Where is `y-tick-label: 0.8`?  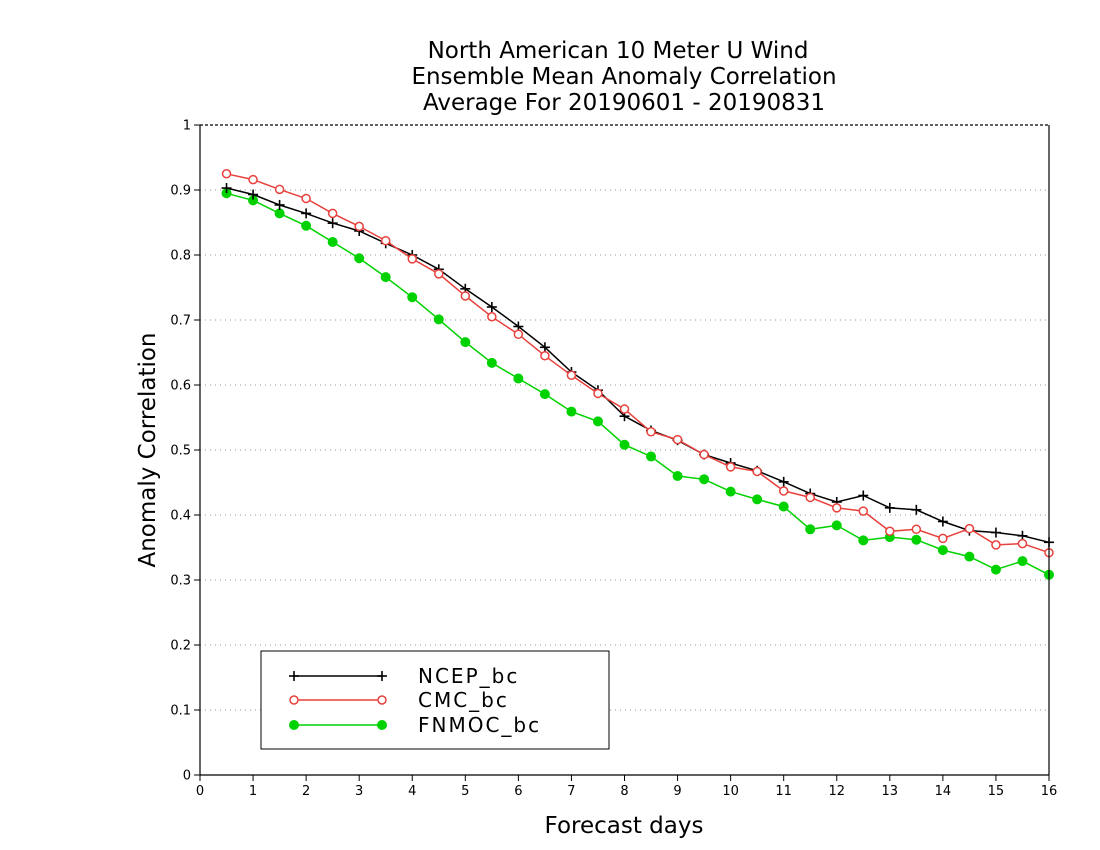 y-tick-label: 0.8 is located at coordinates (180, 256).